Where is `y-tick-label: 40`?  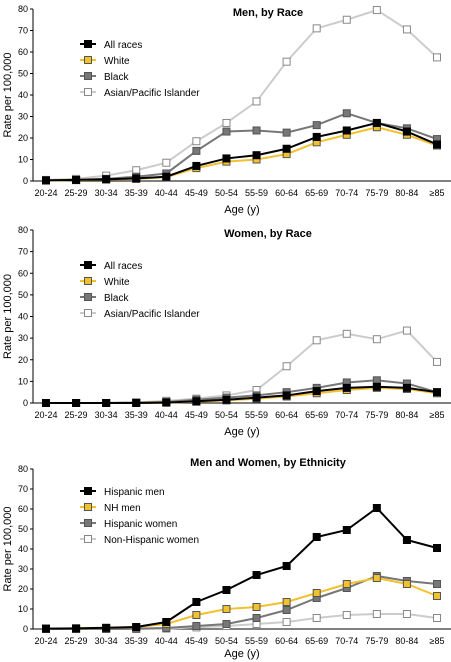
y-tick-label: 40 is located at coordinates (23, 317).